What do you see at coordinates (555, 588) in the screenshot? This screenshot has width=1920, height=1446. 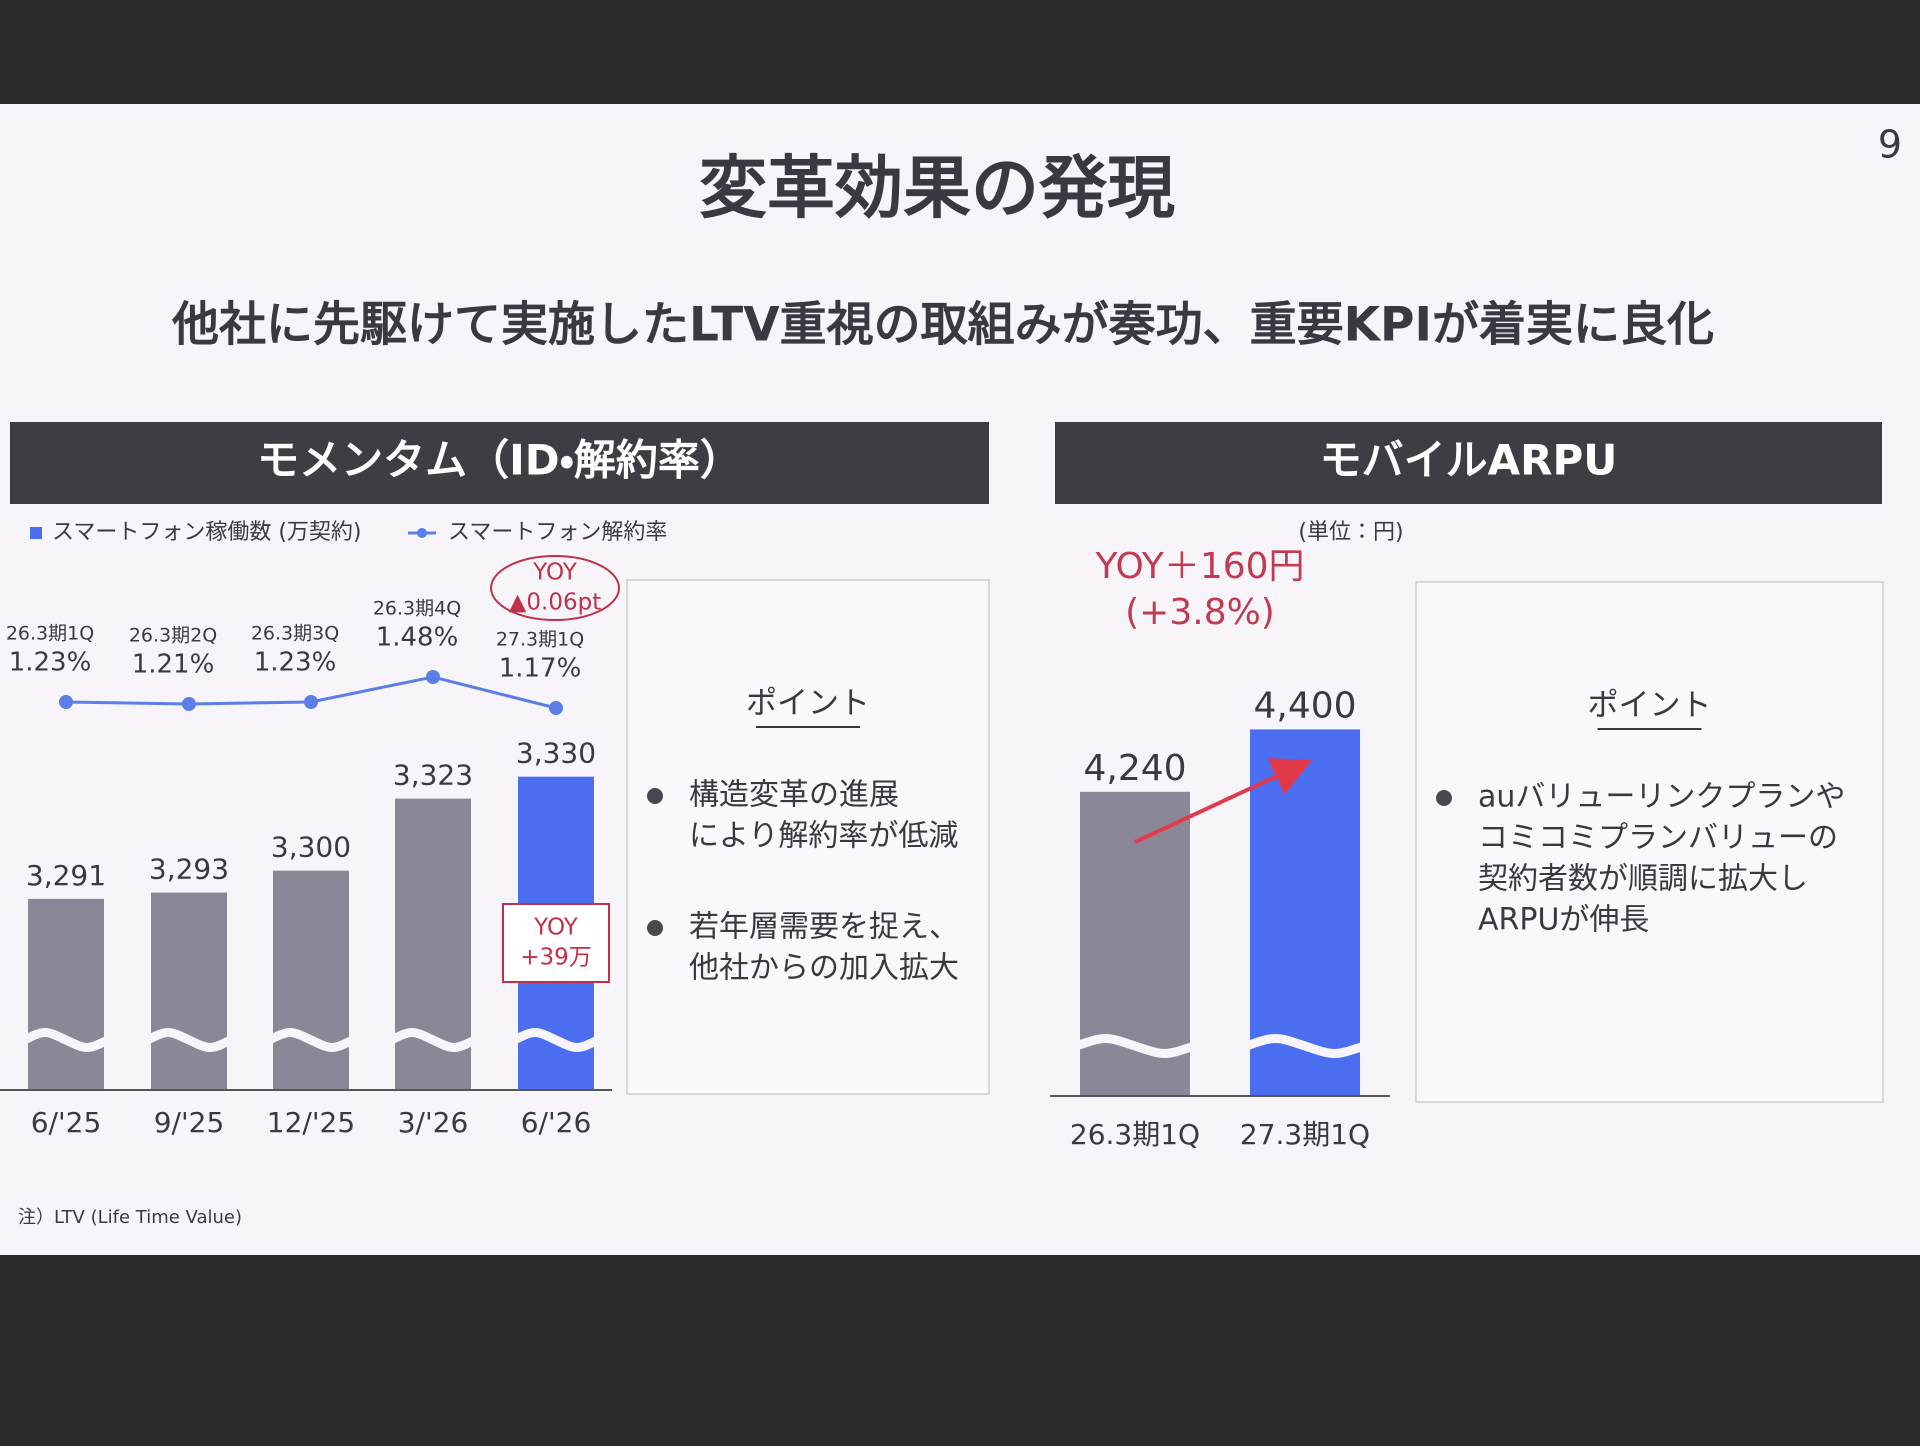 I see `annotation-ellipse` at bounding box center [555, 588].